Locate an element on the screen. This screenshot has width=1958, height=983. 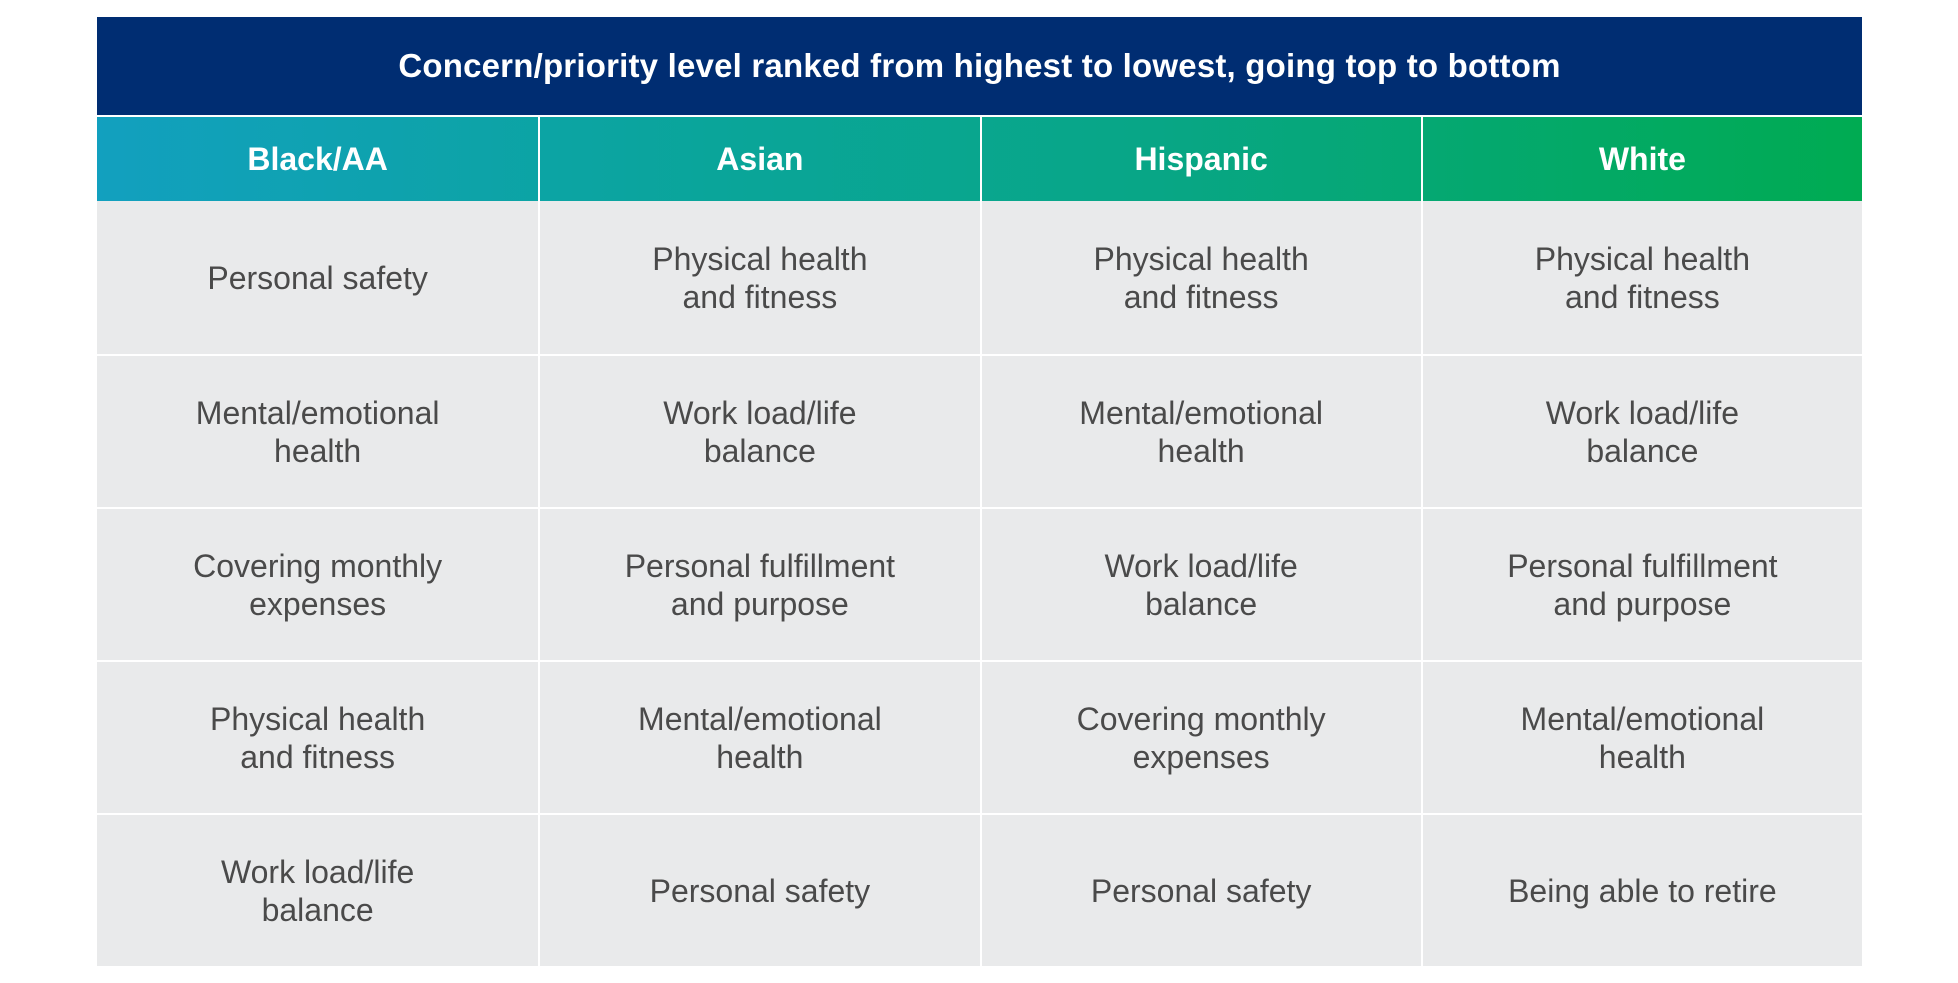
column-header: White is located at coordinates (1641, 159).